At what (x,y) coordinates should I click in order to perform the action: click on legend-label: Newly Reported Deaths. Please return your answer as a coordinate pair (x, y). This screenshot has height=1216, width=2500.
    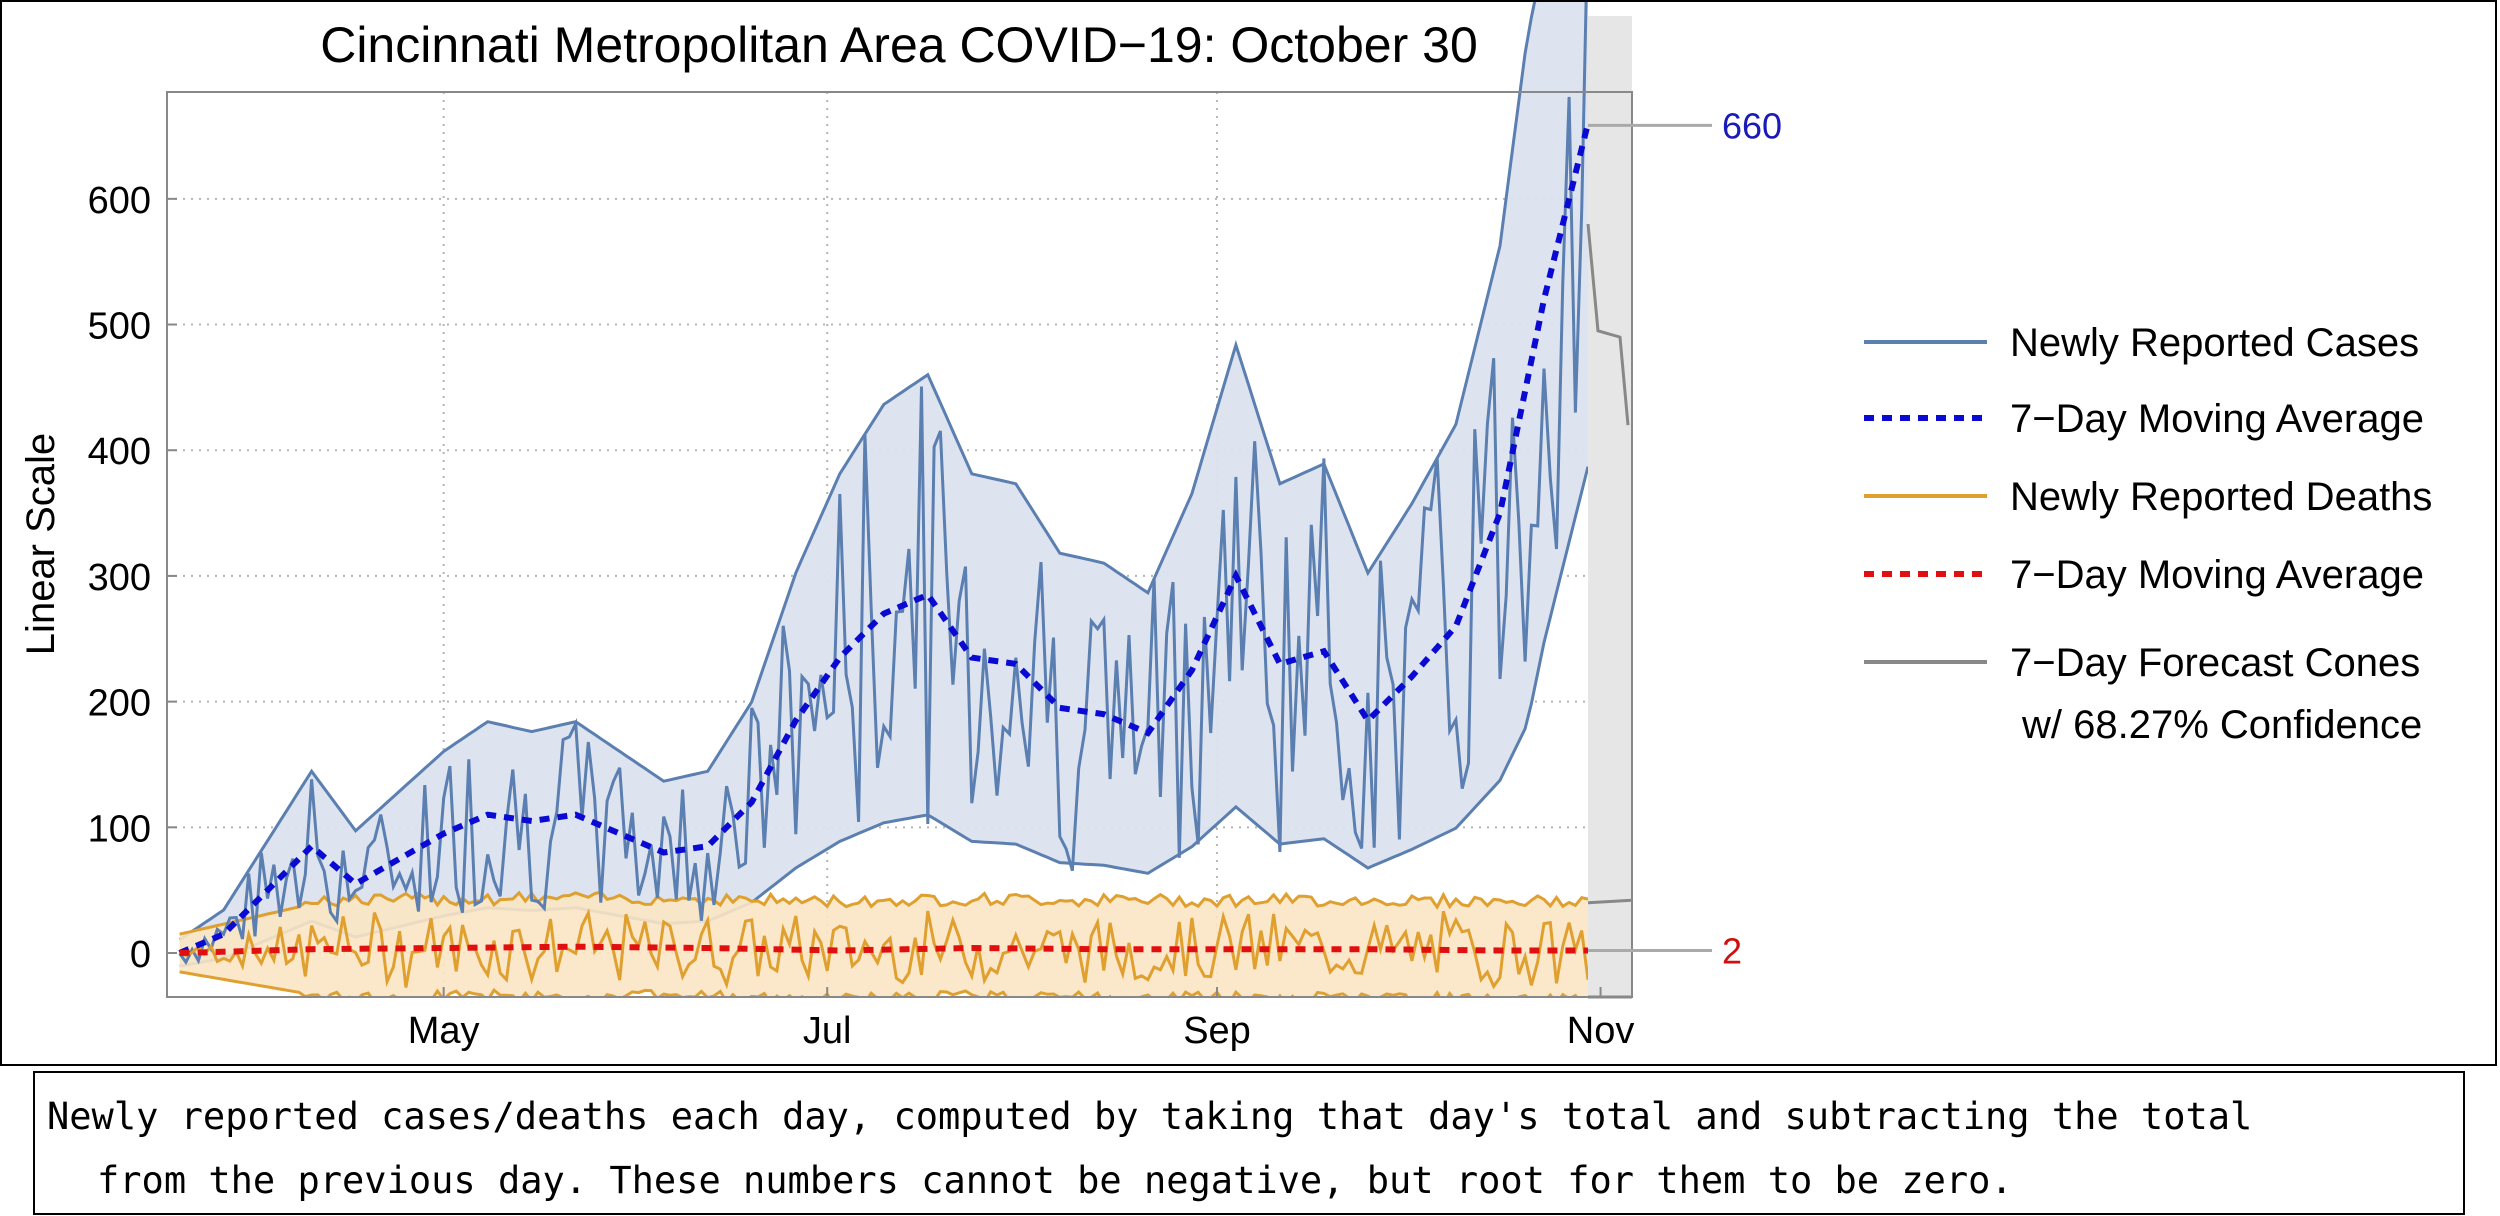
    Looking at the image, I should click on (2221, 497).